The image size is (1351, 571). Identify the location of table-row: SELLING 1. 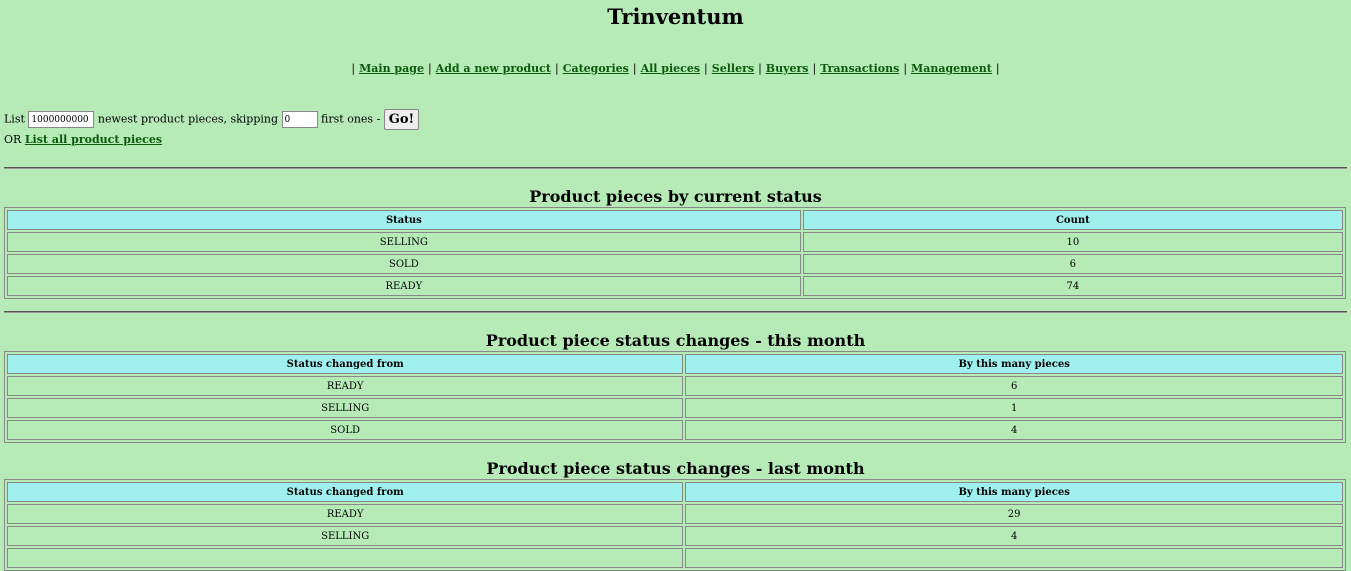
(675, 408).